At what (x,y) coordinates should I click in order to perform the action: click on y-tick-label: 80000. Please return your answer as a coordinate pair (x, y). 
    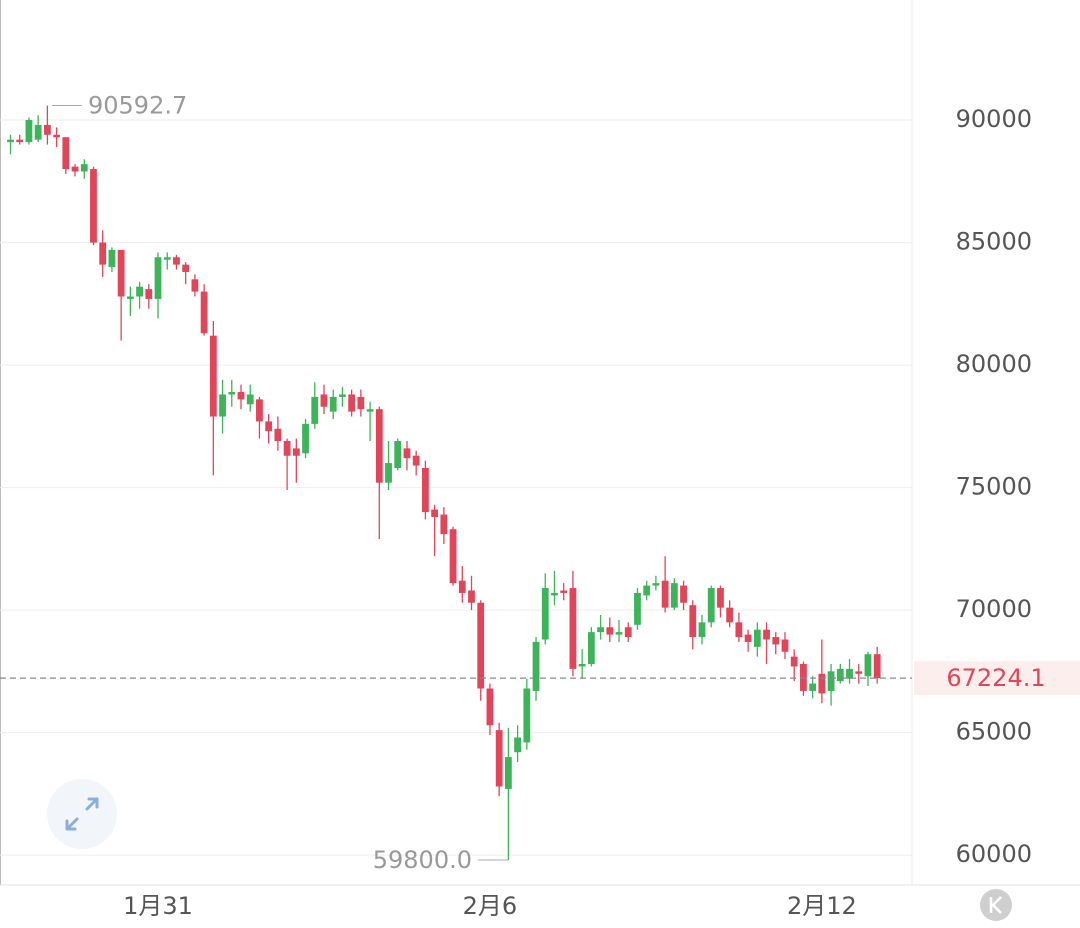
    Looking at the image, I should click on (994, 364).